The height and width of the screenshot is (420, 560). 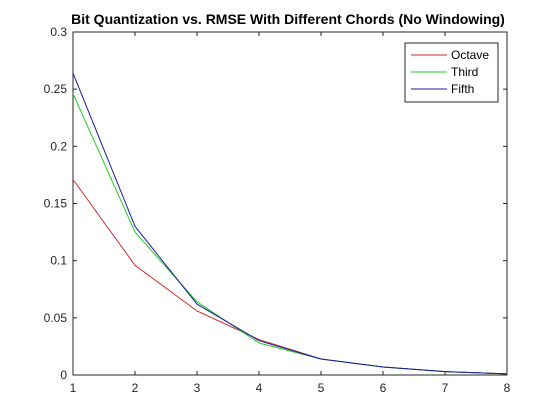 What do you see at coordinates (197, 388) in the screenshot?
I see `x-tick-label: 3` at bounding box center [197, 388].